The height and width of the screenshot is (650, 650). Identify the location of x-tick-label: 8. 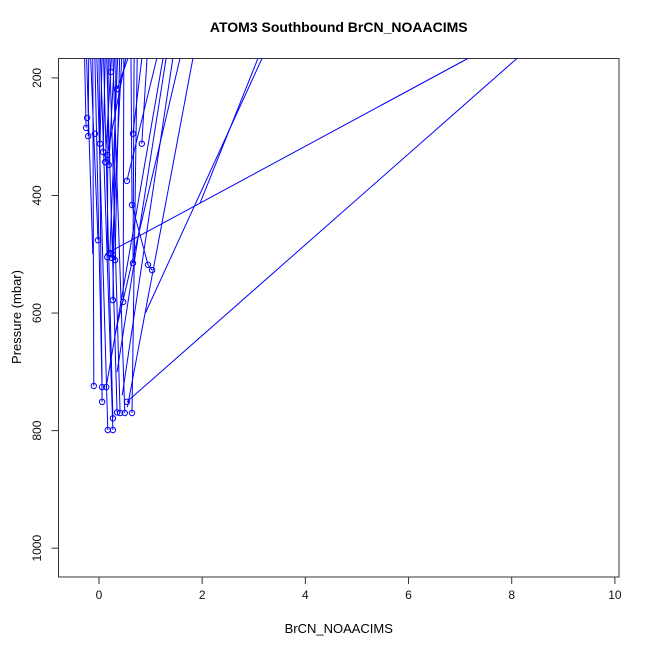
(511, 595).